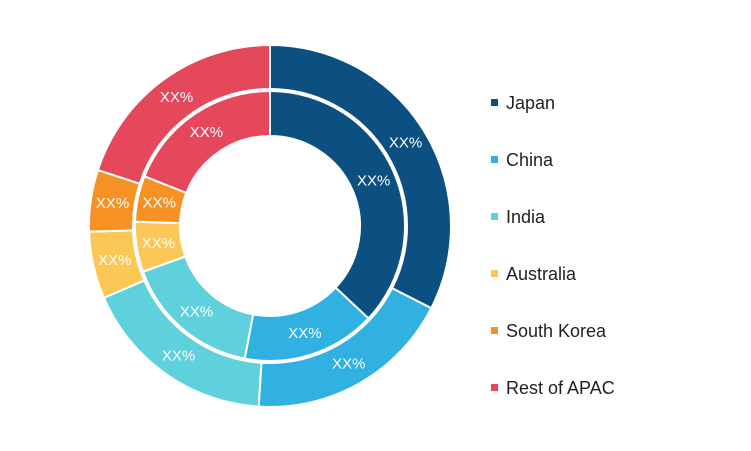 Image resolution: width=751 pixels, height=451 pixels. What do you see at coordinates (206, 132) in the screenshot?
I see `inner-label-rest-of-apac: XX%` at bounding box center [206, 132].